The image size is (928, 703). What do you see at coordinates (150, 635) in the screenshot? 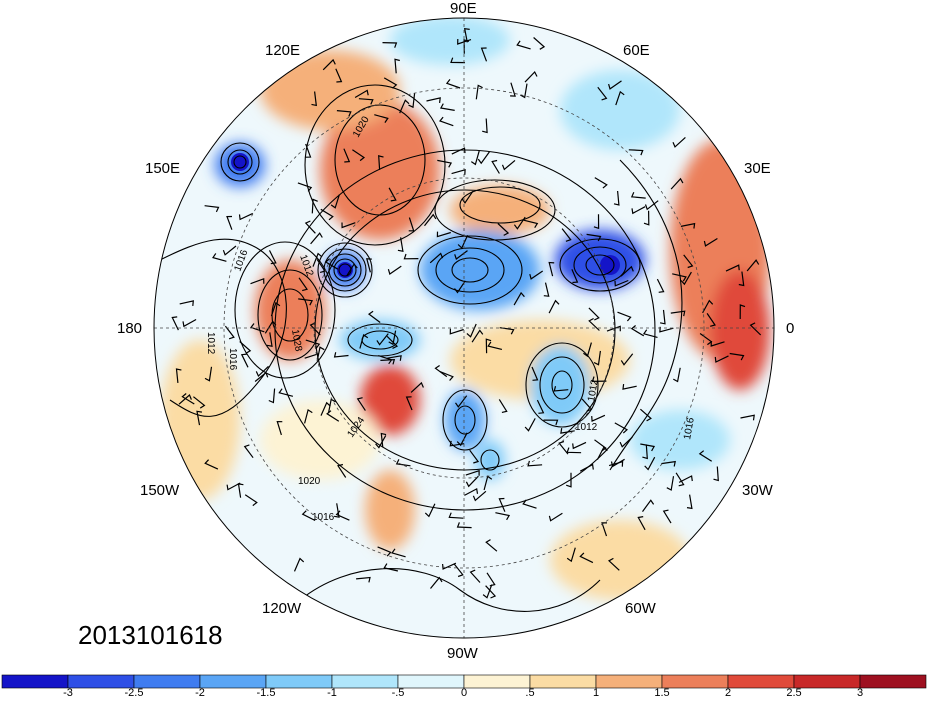
I see `timestamp-label: 2013101618` at bounding box center [150, 635].